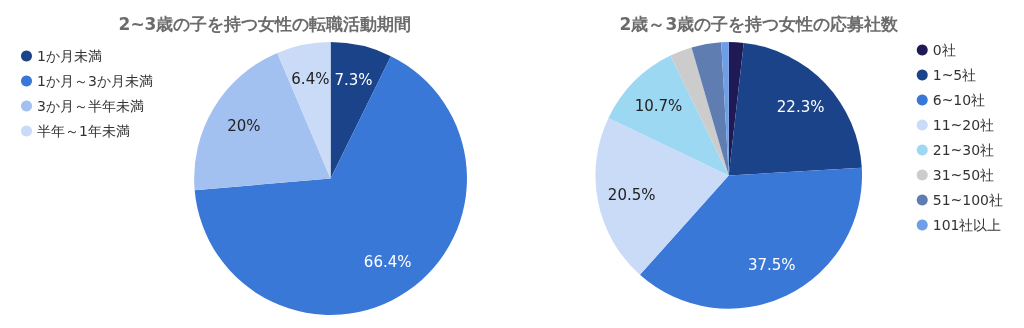  What do you see at coordinates (353, 79) in the screenshot?
I see `data-label: 7.3%` at bounding box center [353, 79].